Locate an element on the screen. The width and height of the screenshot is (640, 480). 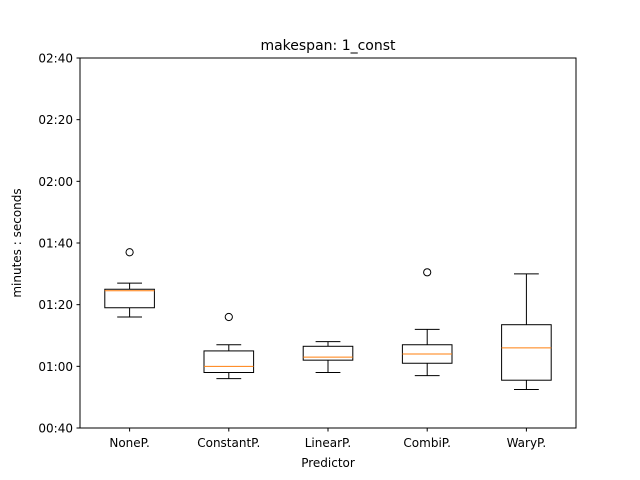
x-axis: NoneP. ConstantP. LinearP. CombiP. WaryP. is located at coordinates (327, 439).